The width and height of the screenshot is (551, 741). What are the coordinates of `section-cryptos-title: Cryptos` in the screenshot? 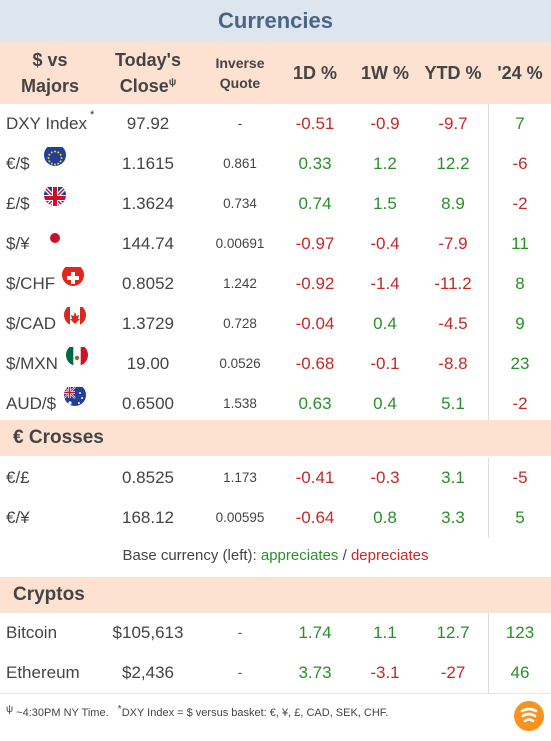 It's located at (49, 594).